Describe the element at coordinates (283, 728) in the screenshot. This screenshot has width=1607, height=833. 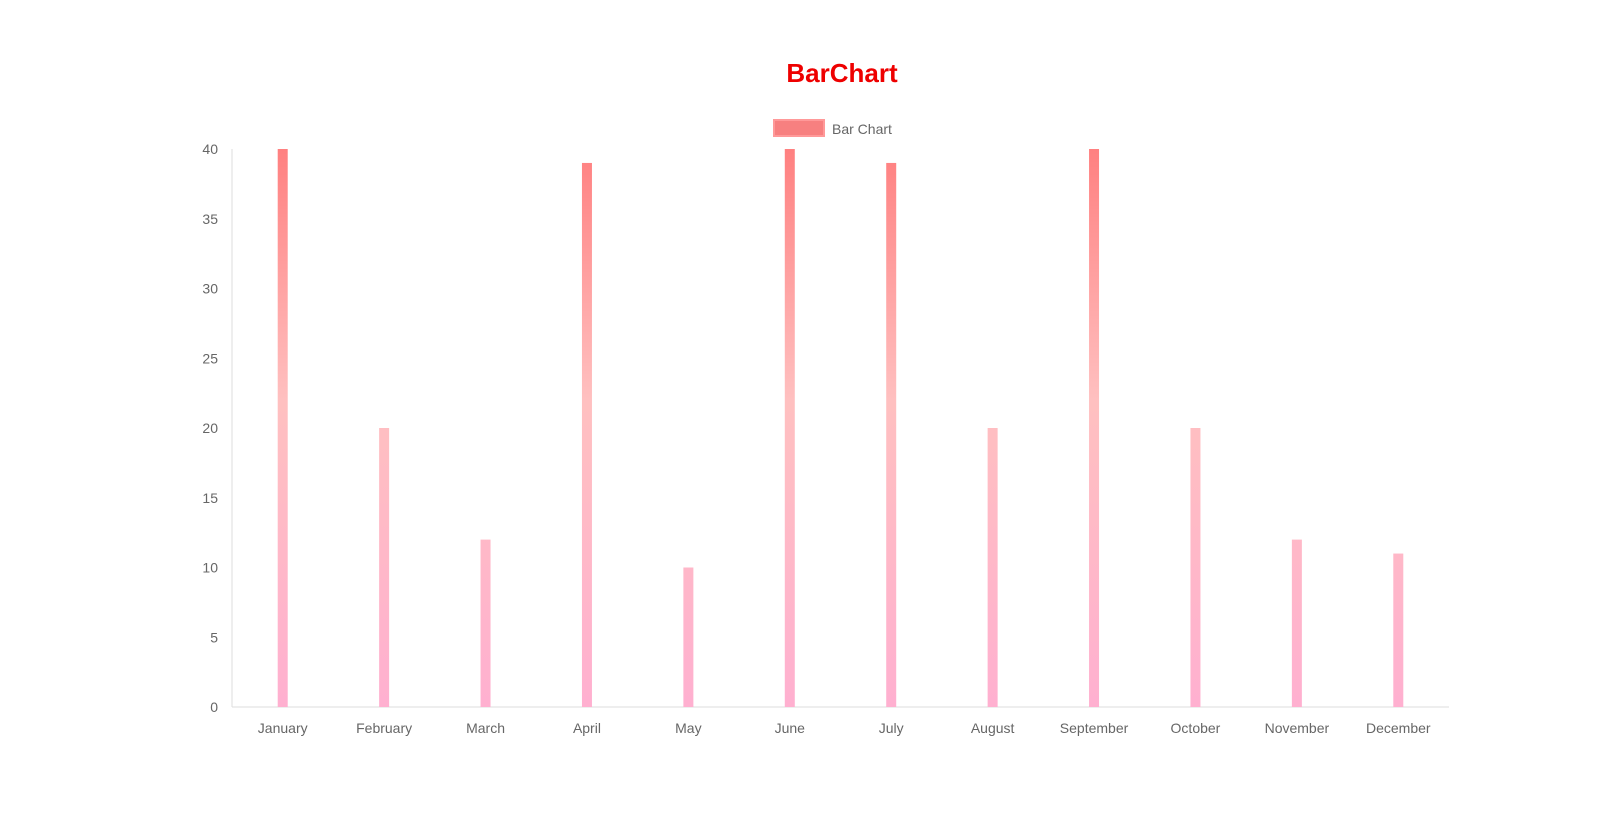
I see `x-tick-label: January` at that location.